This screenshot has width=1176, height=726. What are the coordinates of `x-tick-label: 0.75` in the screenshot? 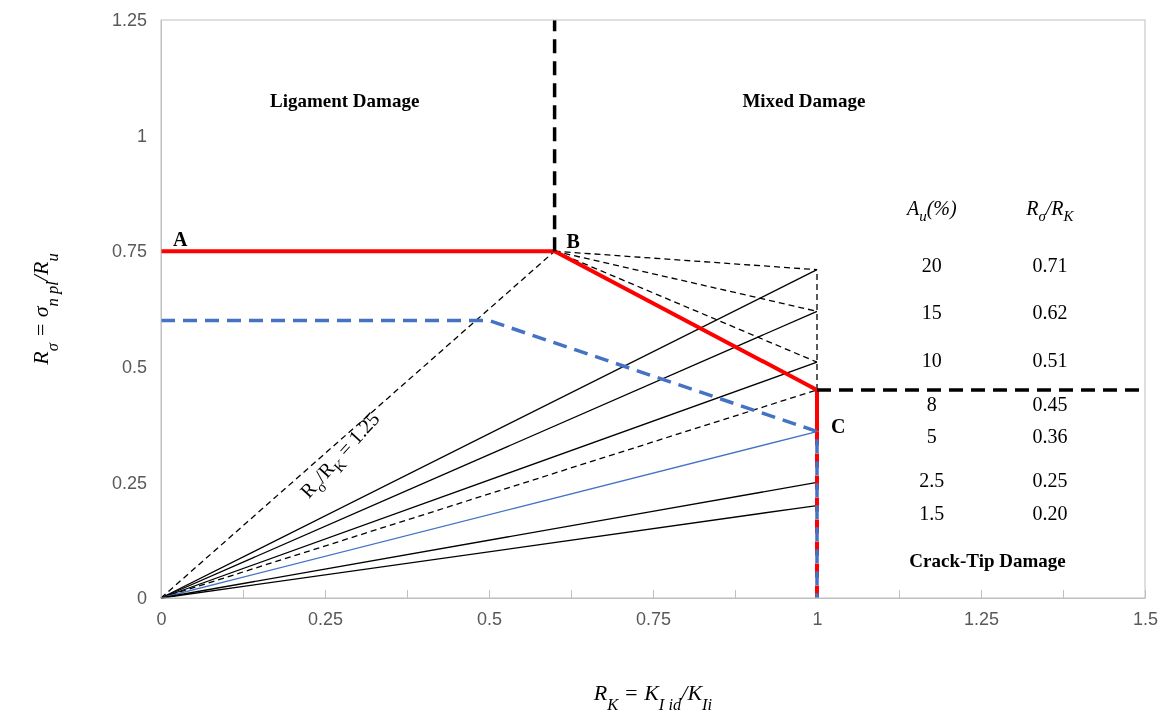 It's located at (653, 618).